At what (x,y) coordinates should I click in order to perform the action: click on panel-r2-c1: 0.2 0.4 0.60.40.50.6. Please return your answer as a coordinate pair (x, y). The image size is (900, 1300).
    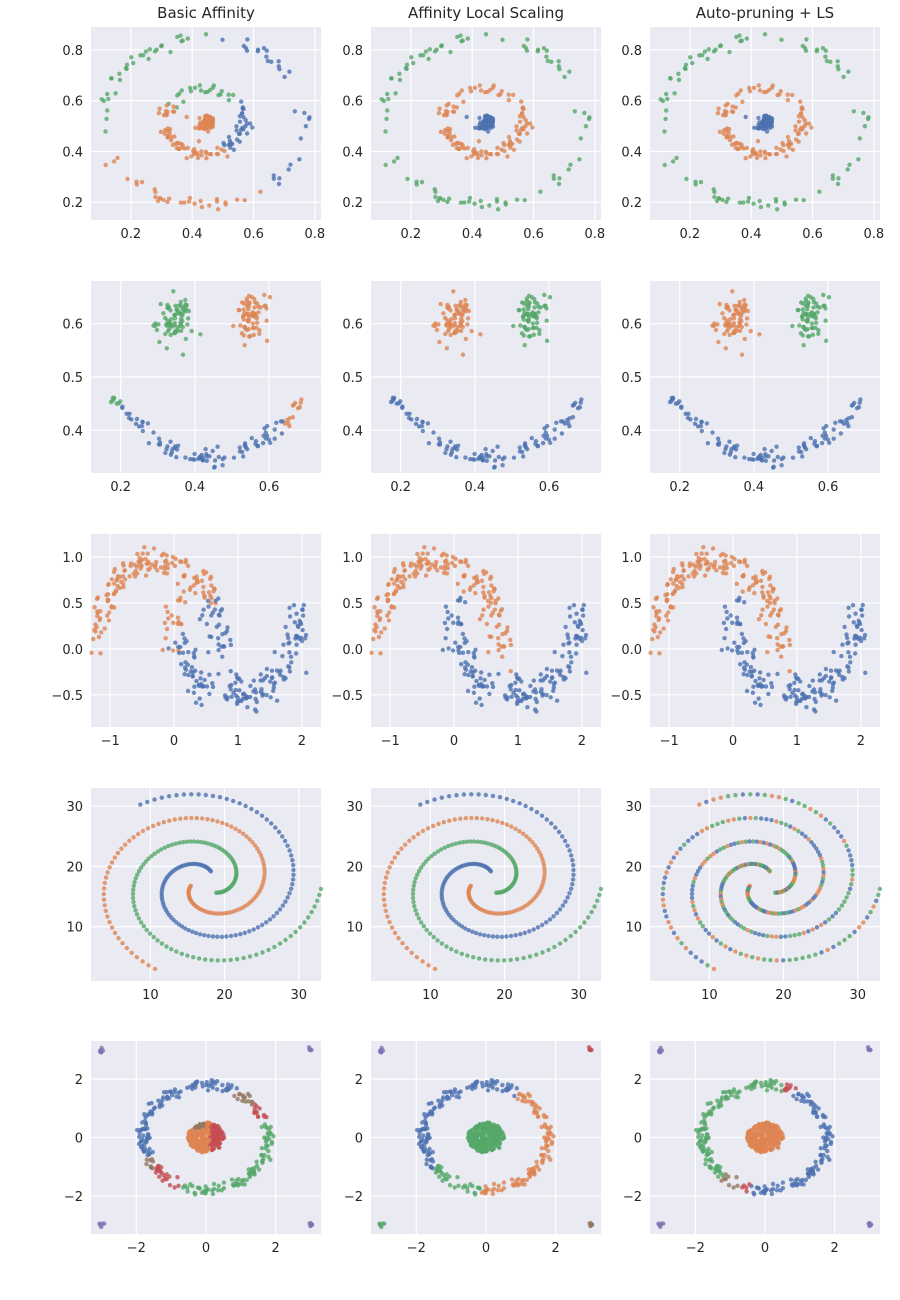
    Looking at the image, I should click on (191, 388).